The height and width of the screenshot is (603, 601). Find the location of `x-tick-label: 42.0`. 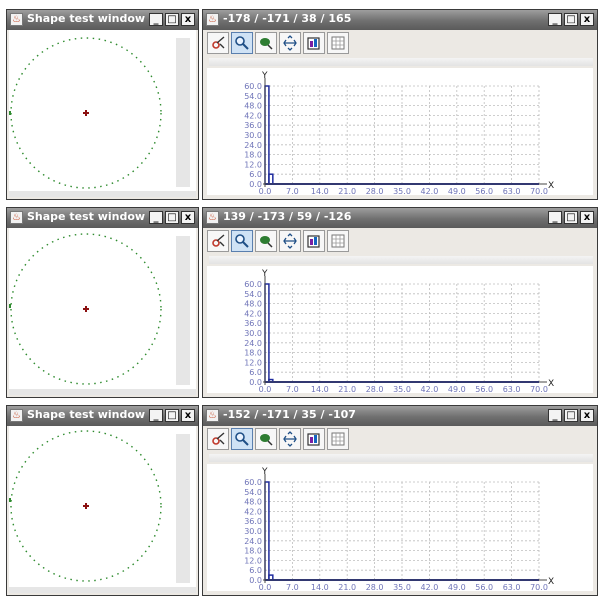

x-tick-label: 42.0 is located at coordinates (429, 191).